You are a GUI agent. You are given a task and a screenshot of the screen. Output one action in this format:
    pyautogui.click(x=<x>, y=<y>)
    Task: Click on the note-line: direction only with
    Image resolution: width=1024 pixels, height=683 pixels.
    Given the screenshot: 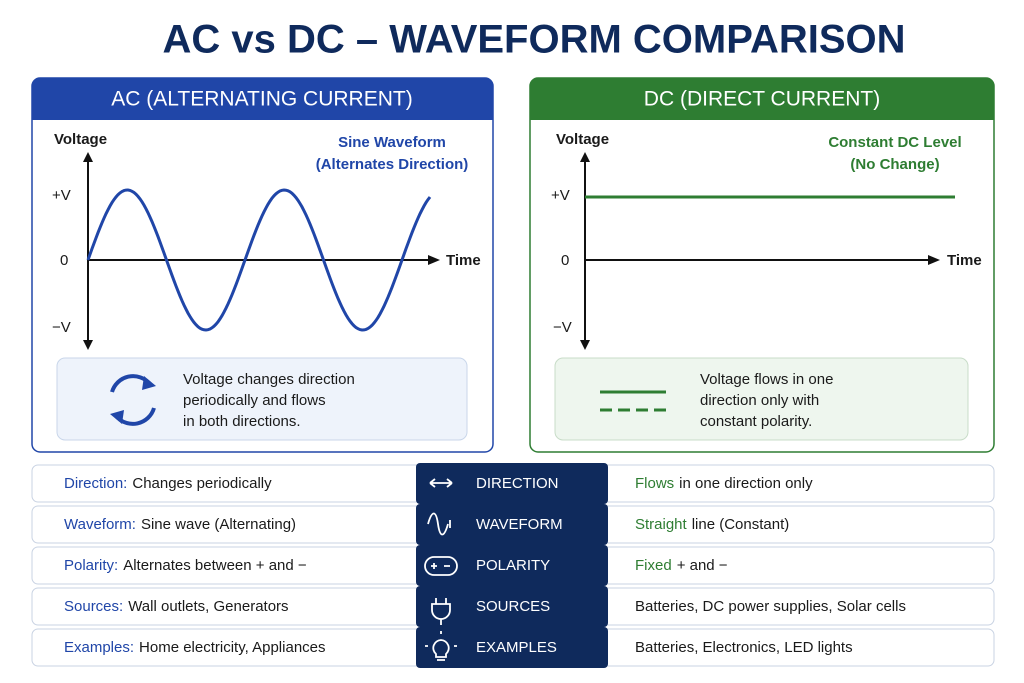 What is the action you would take?
    pyautogui.click(x=759, y=400)
    